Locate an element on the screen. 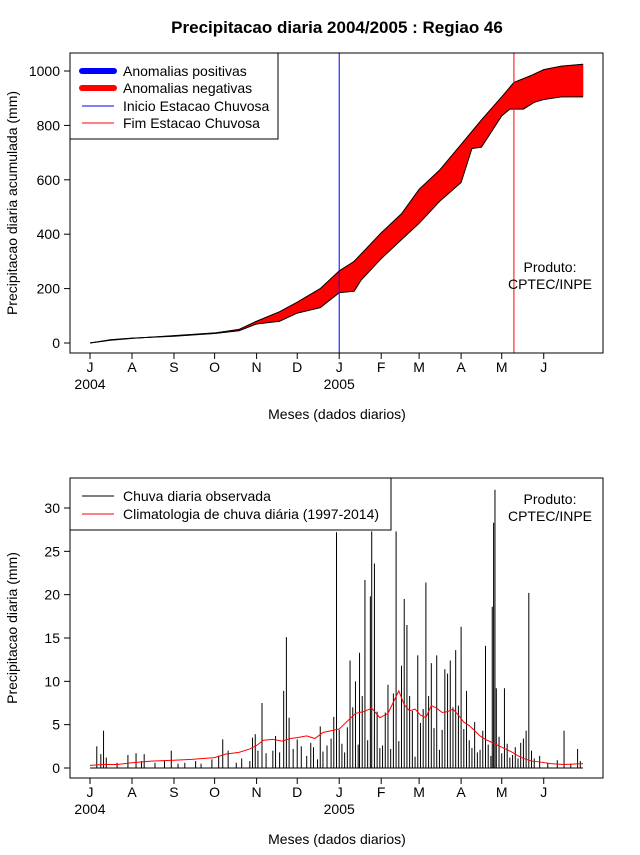 The image size is (640, 855). bottom-y-tick-label-15: 15 is located at coordinates (52, 638).